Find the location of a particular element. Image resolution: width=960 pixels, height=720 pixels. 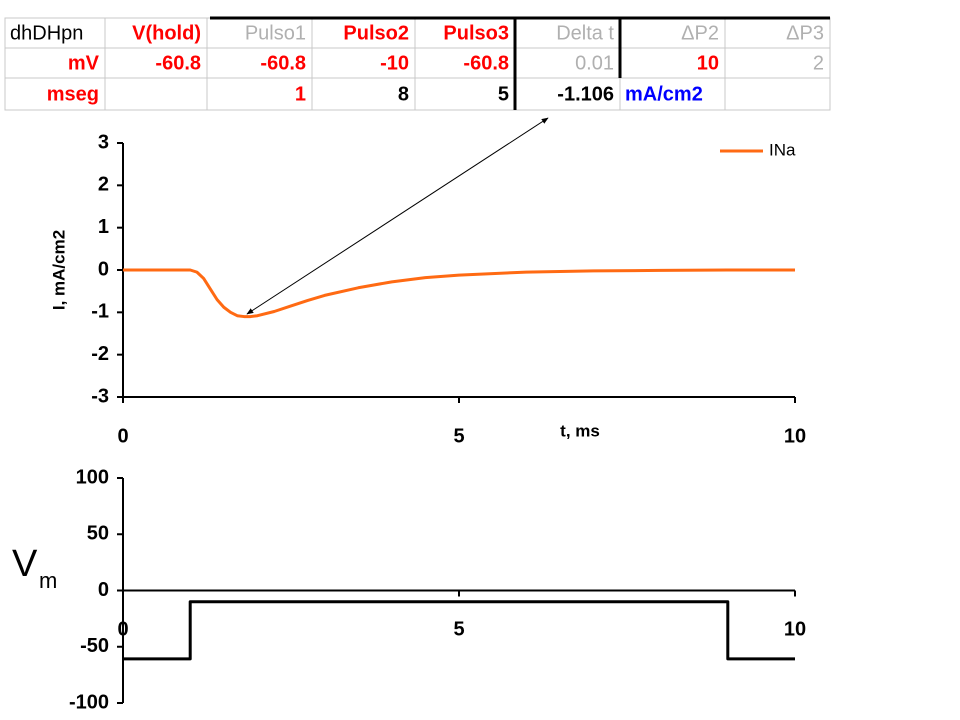

cell-text: V(hold) is located at coordinates (166, 33).